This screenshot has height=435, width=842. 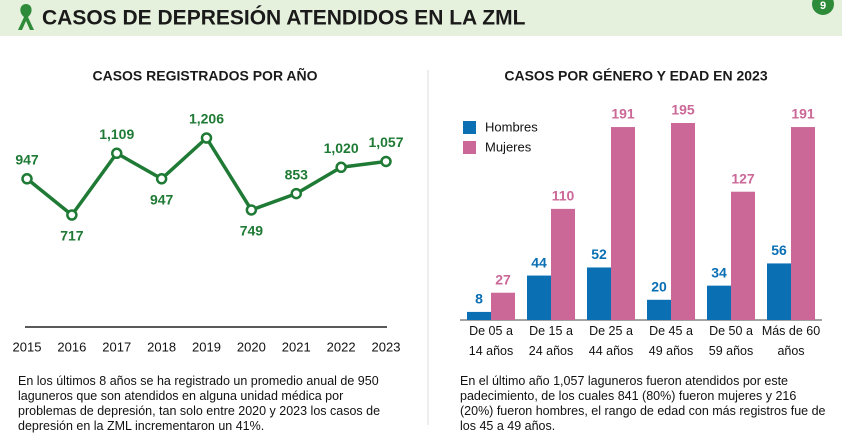 What do you see at coordinates (719, 272) in the screenshot?
I see `data-label: 34` at bounding box center [719, 272].